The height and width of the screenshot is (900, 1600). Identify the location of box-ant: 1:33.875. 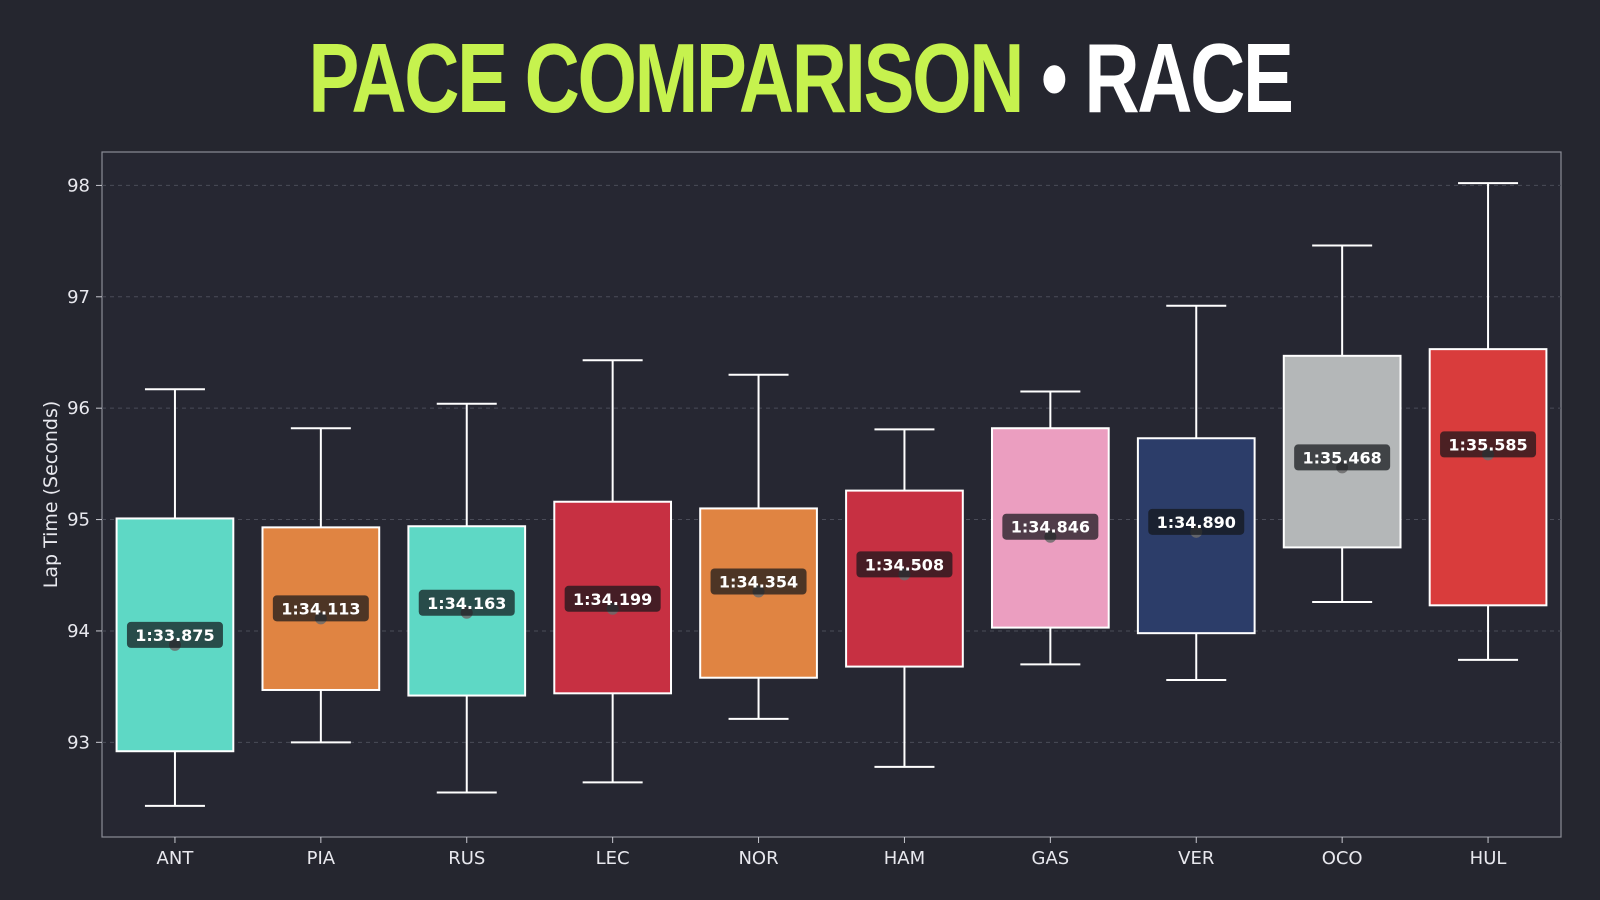
(175, 597).